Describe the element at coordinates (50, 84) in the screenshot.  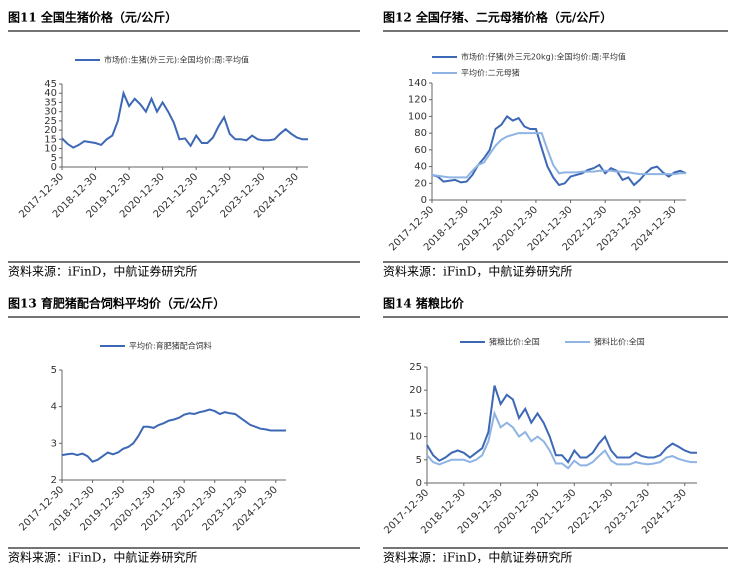
I see `y-tick-label: 45` at that location.